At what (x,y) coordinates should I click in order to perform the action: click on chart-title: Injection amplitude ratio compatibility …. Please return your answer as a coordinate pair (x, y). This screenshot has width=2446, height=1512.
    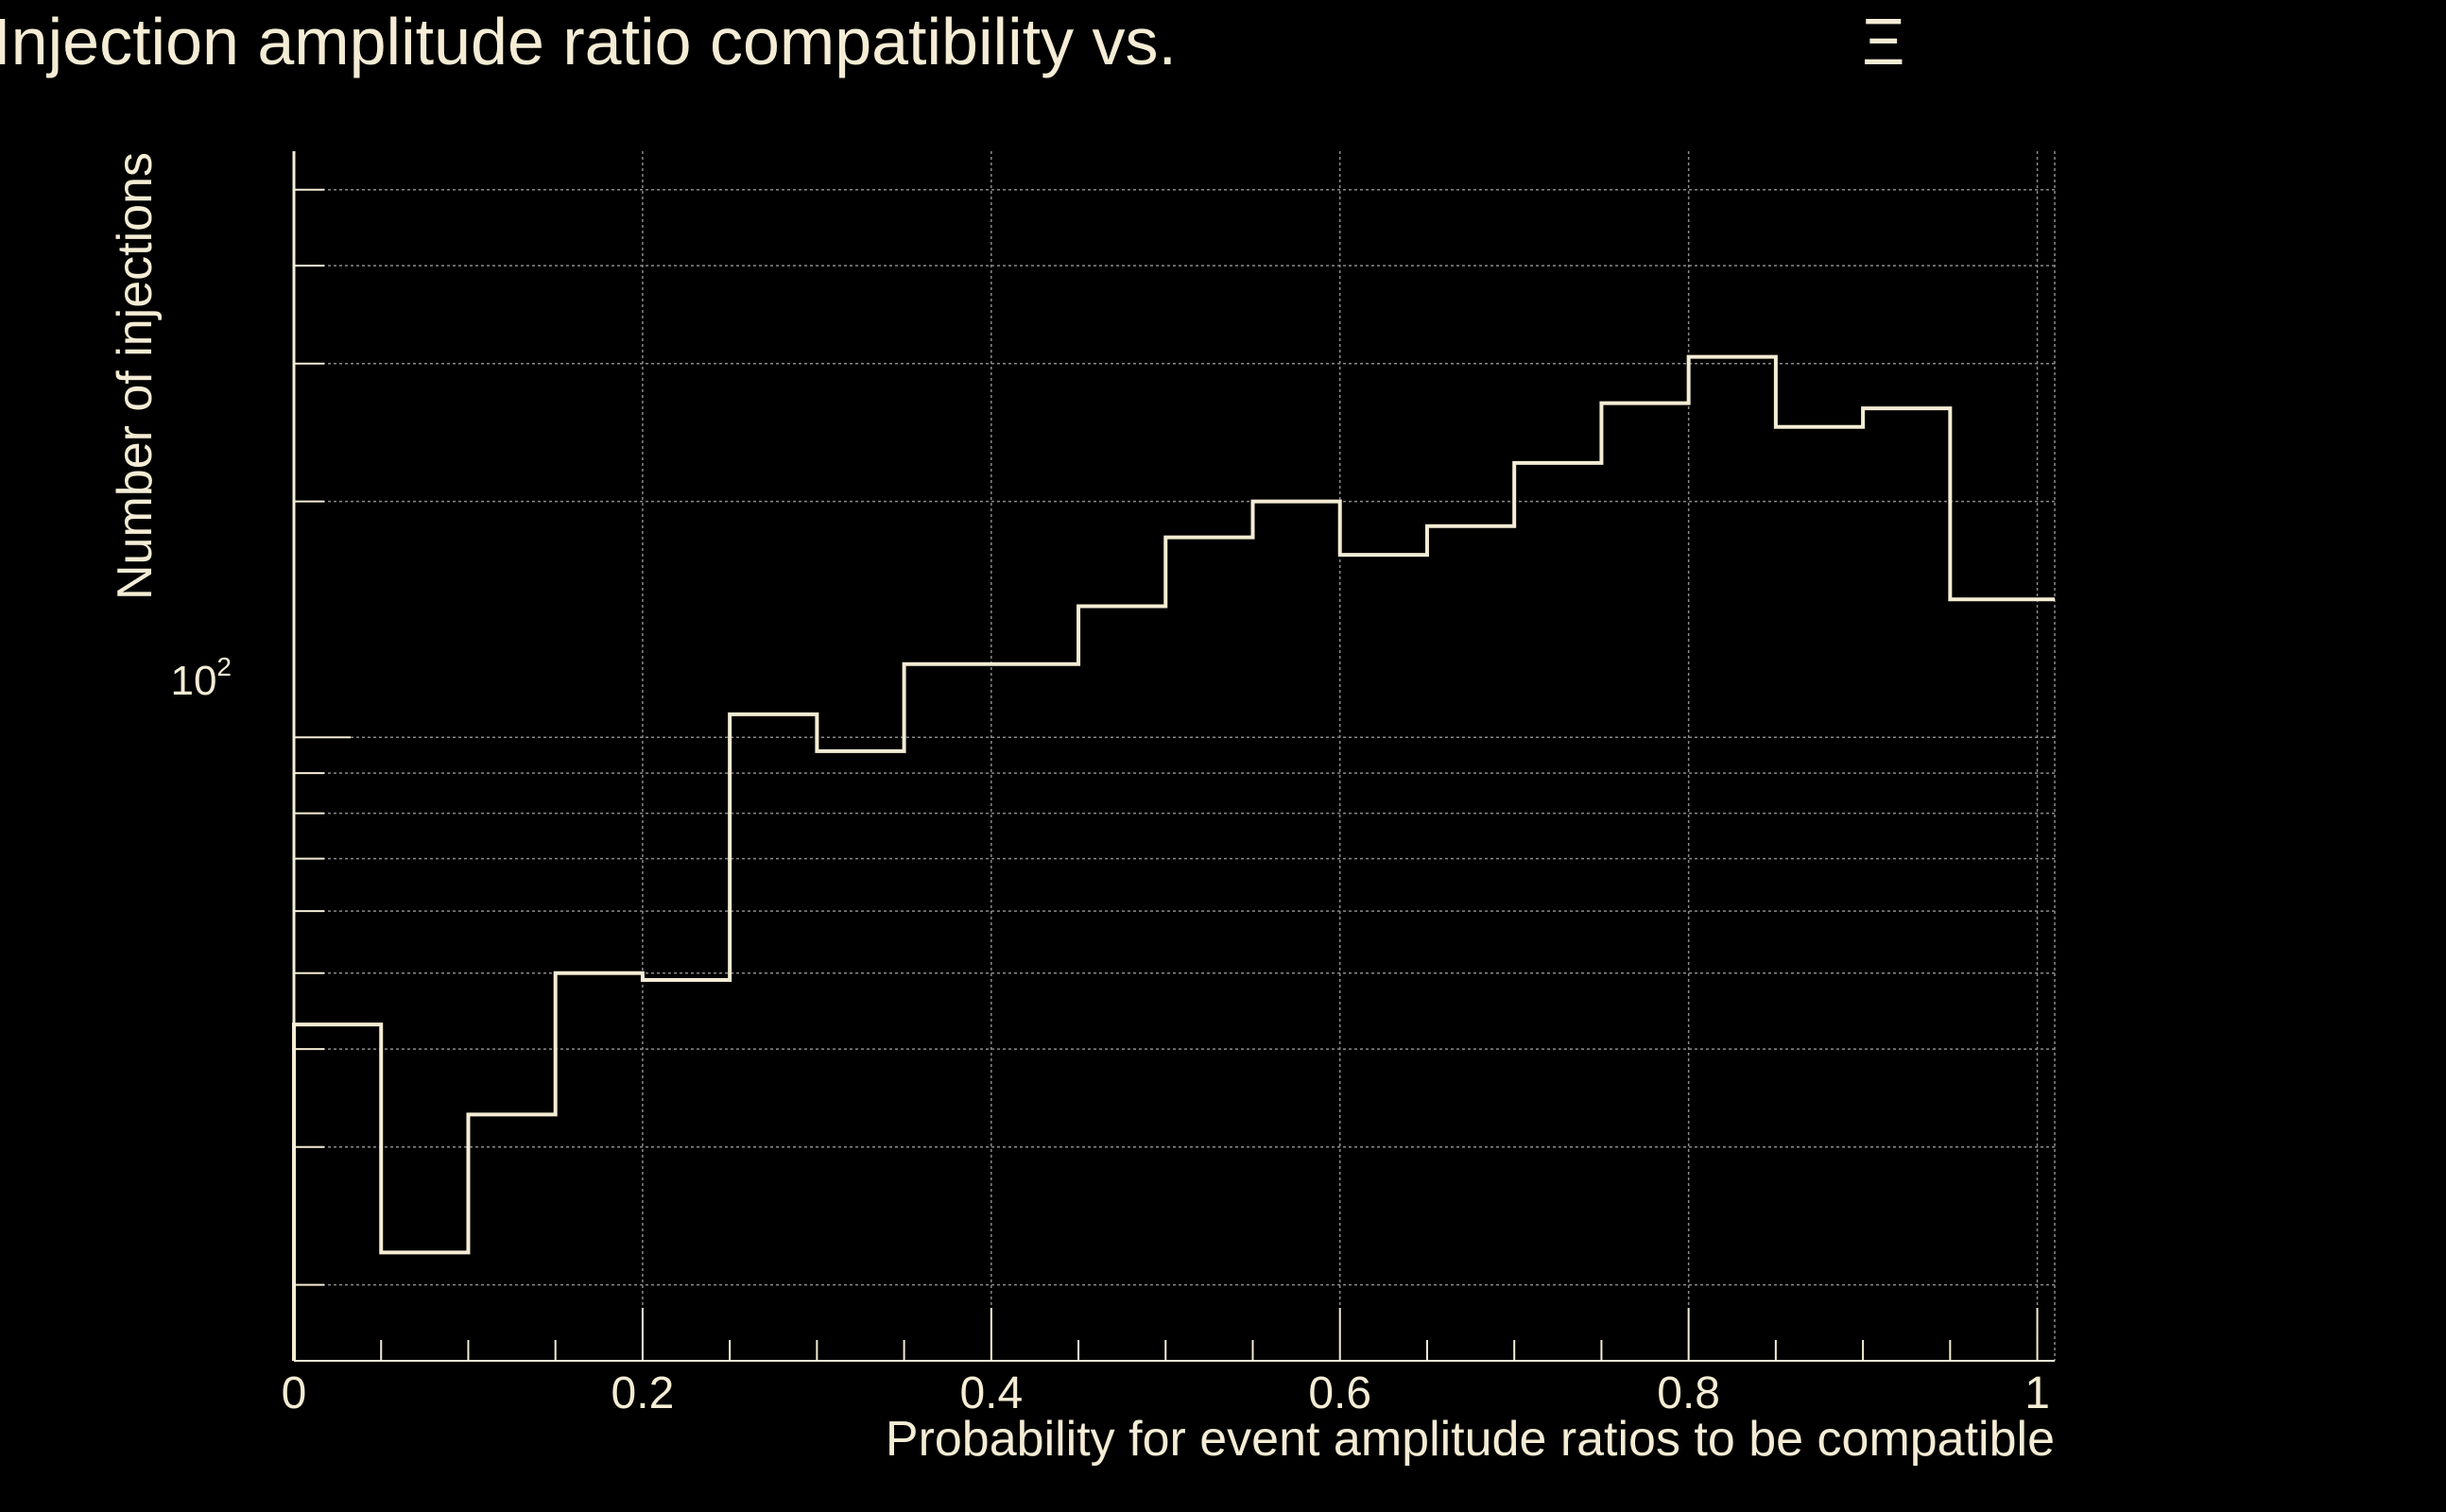
    Looking at the image, I should click on (588, 41).